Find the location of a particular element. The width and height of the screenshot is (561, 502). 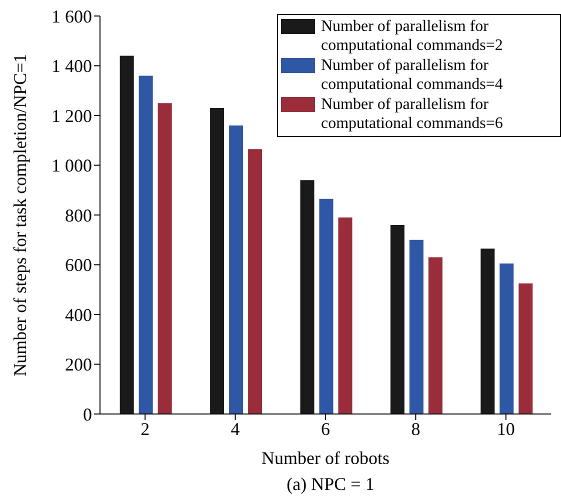

y-tick-label: 1 400 is located at coordinates (72, 66).